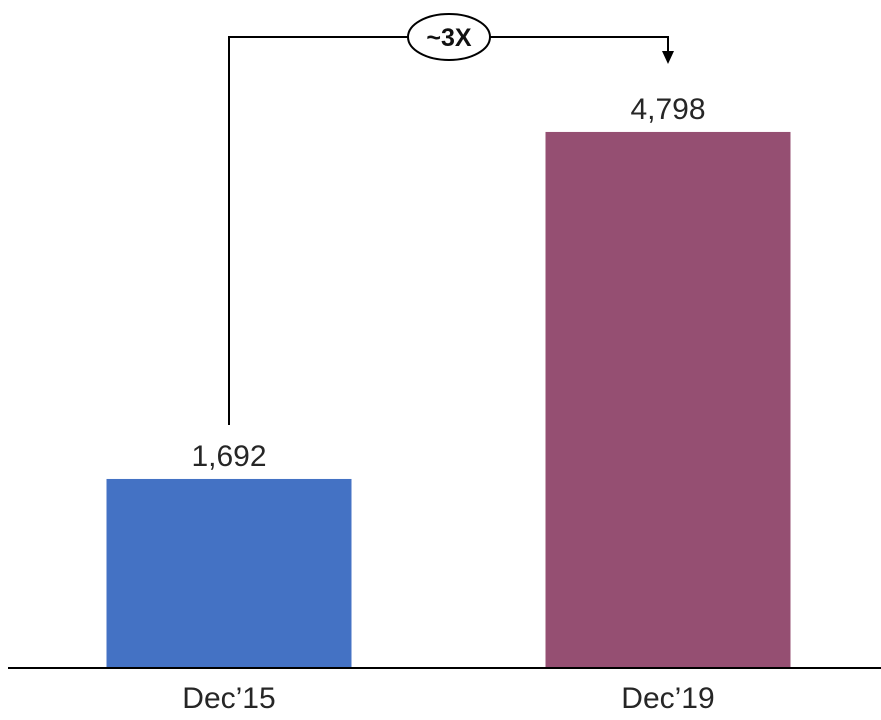  Describe the element at coordinates (667, 109) in the screenshot. I see `value-label-1: 4,798` at that location.